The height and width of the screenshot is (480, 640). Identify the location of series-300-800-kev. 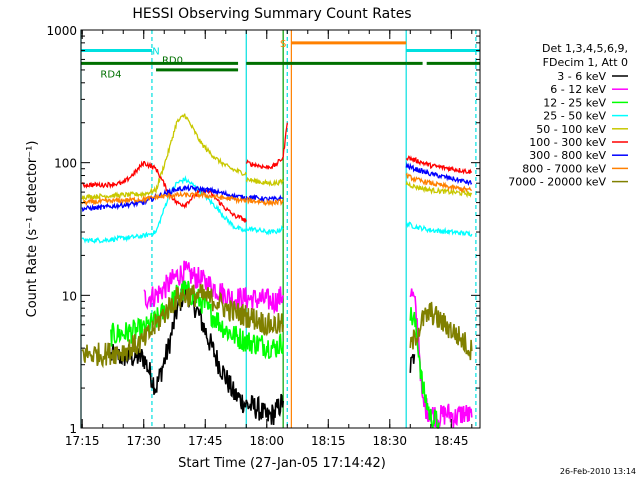
(277, 187).